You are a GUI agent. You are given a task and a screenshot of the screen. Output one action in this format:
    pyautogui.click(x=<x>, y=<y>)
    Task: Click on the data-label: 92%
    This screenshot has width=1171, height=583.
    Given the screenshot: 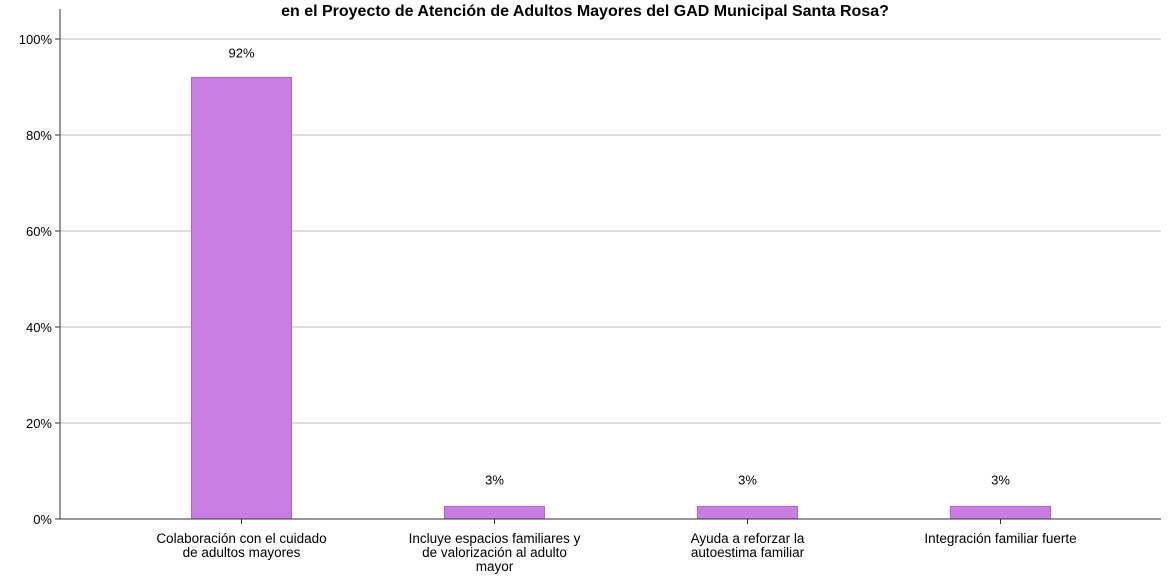 What is the action you would take?
    pyautogui.click(x=241, y=52)
    